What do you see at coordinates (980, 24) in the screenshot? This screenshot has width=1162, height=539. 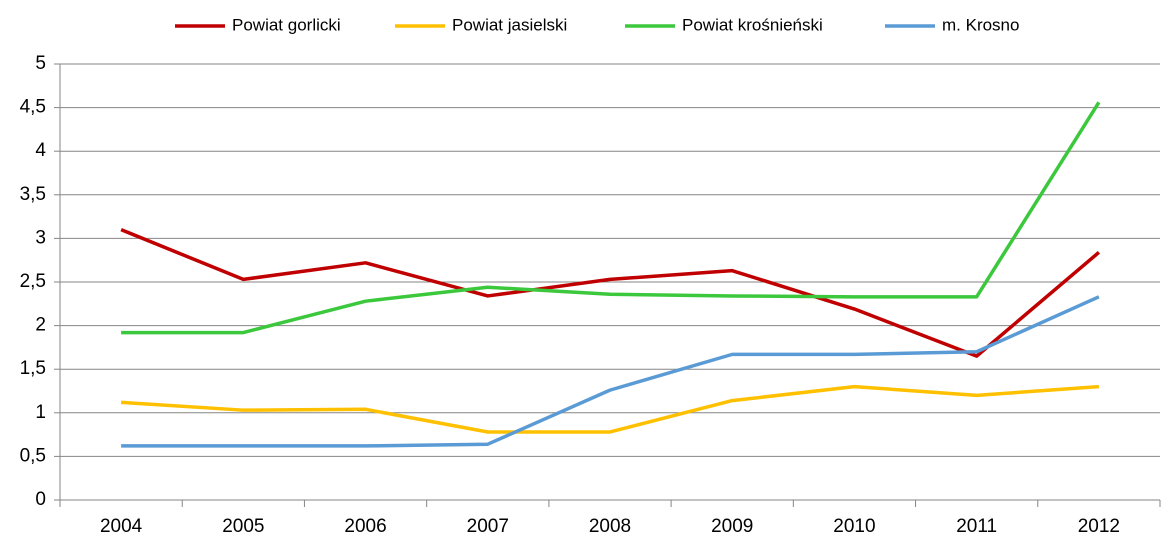 I see `legend-label: m. Krosno` at bounding box center [980, 24].